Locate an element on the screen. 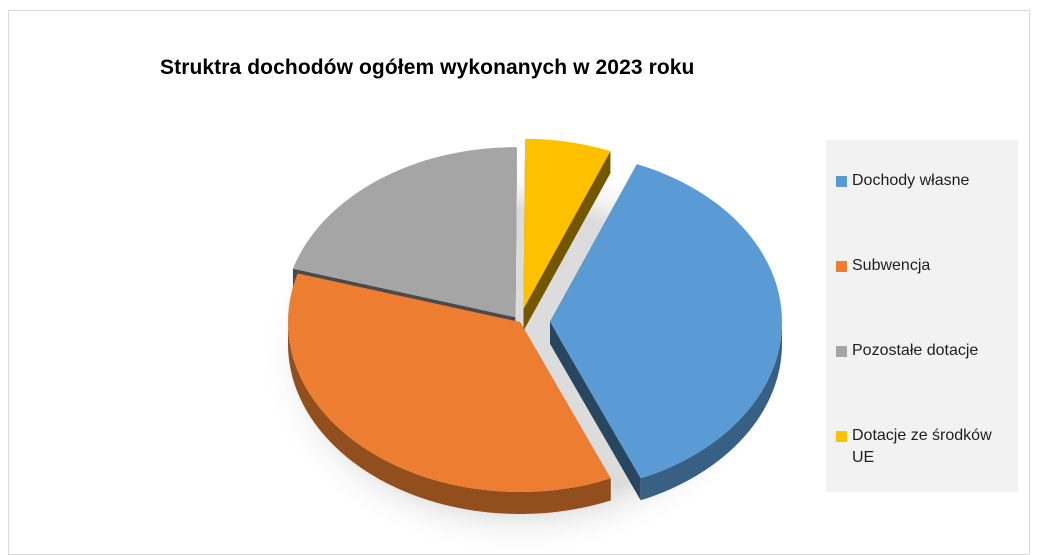  pie-slice-pozosta-e-dotacje is located at coordinates (404, 232).